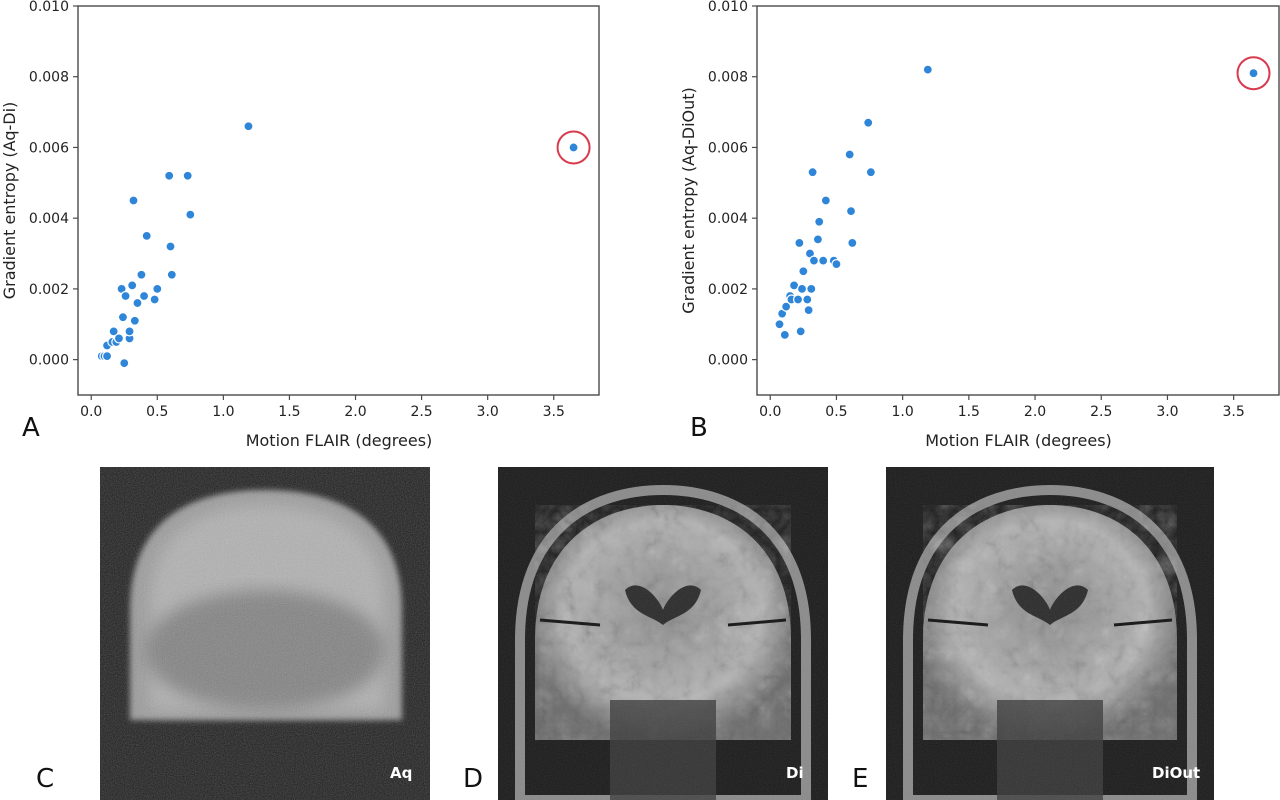 This screenshot has width=1280, height=800. Describe the element at coordinates (663, 633) in the screenshot. I see `mri-image-di: Di` at that location.